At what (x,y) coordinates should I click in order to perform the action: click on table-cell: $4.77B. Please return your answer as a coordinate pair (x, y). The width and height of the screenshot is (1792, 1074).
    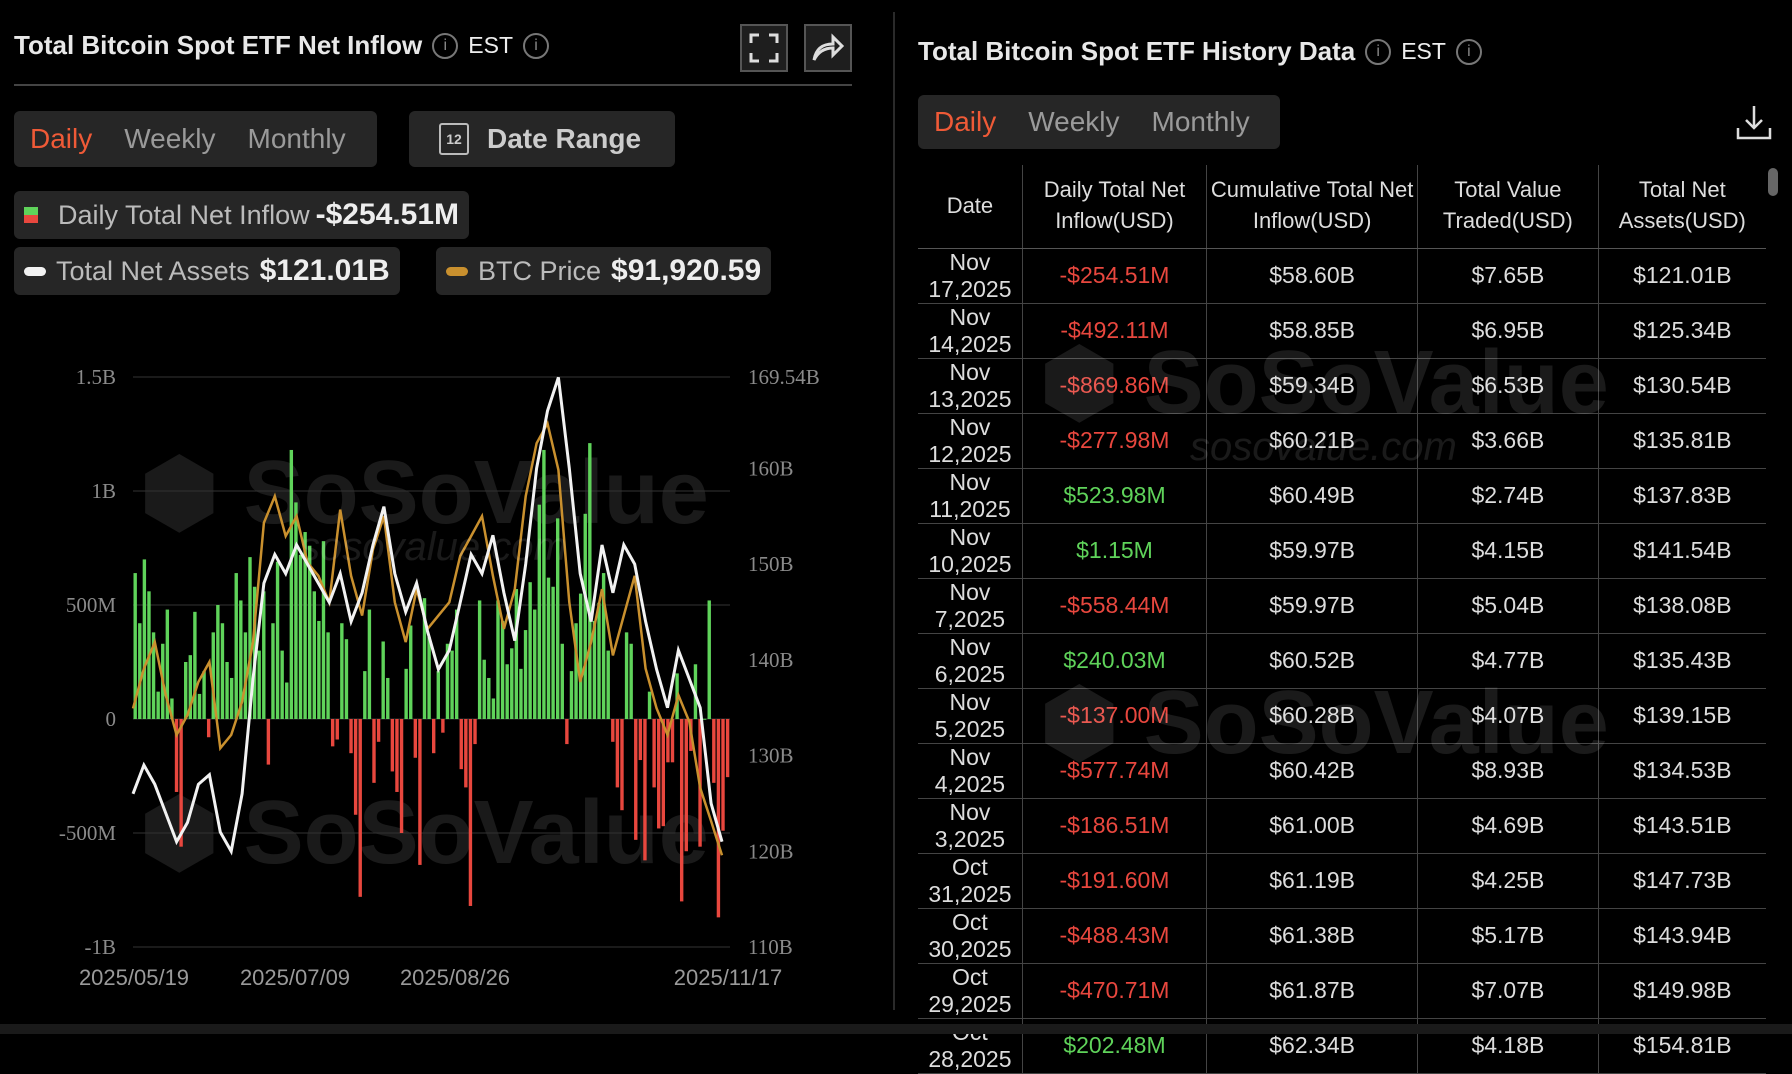
    Looking at the image, I should click on (1508, 661).